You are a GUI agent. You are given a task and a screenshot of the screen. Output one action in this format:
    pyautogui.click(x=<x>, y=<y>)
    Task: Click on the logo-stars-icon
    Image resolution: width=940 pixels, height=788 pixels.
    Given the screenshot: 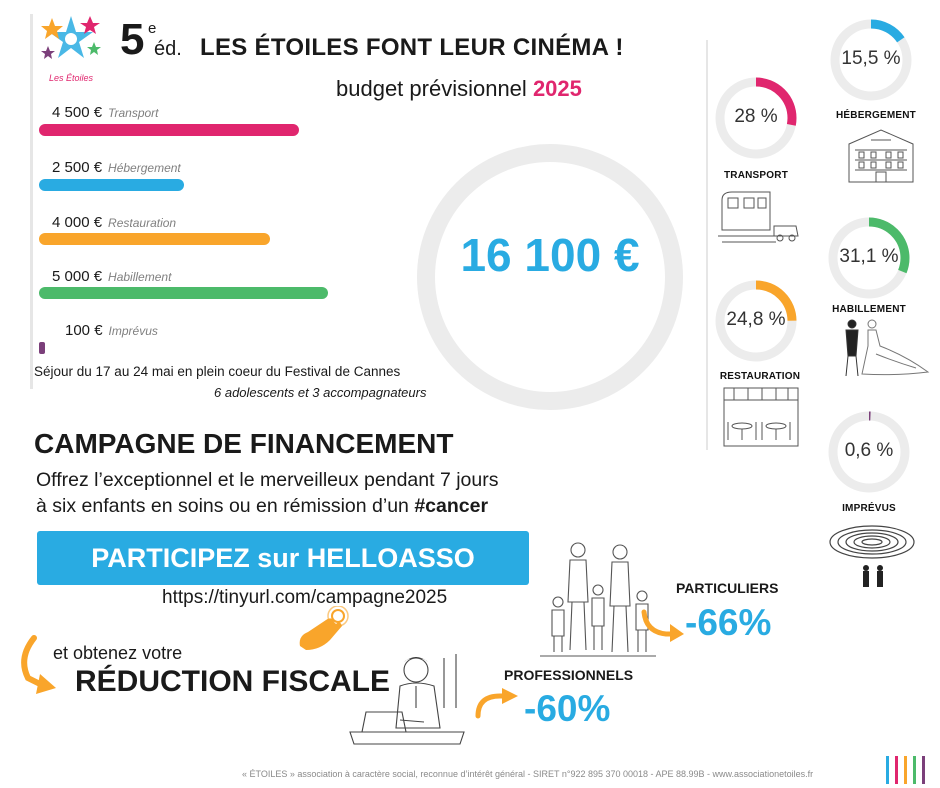 What is the action you would take?
    pyautogui.click(x=71, y=37)
    